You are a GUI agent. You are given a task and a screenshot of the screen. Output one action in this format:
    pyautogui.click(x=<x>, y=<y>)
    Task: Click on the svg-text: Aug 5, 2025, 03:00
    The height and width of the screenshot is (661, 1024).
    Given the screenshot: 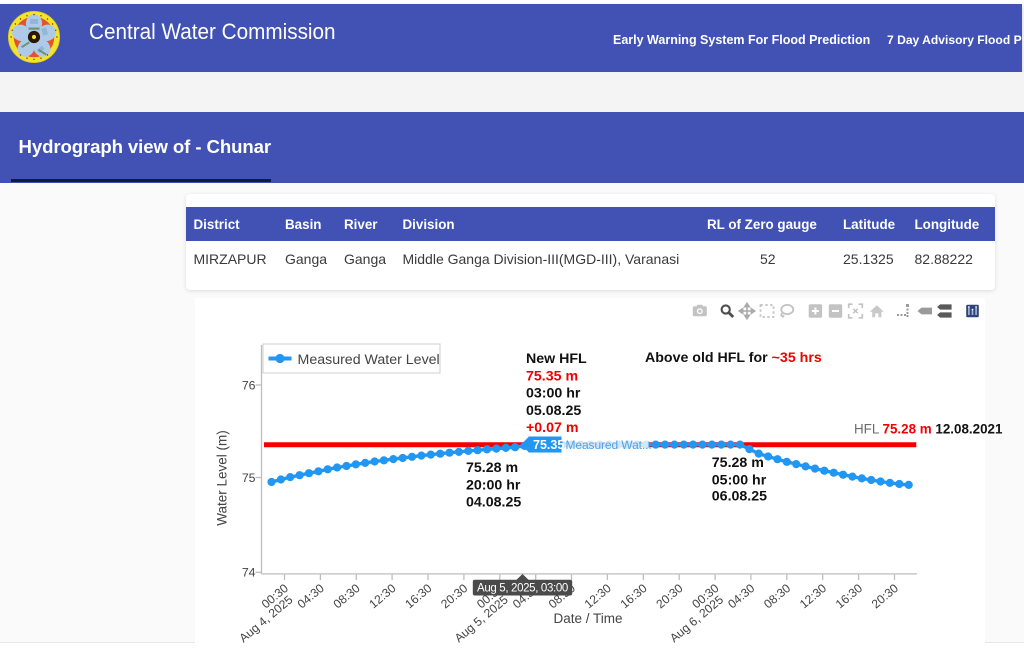 What is the action you would take?
    pyautogui.click(x=522, y=588)
    